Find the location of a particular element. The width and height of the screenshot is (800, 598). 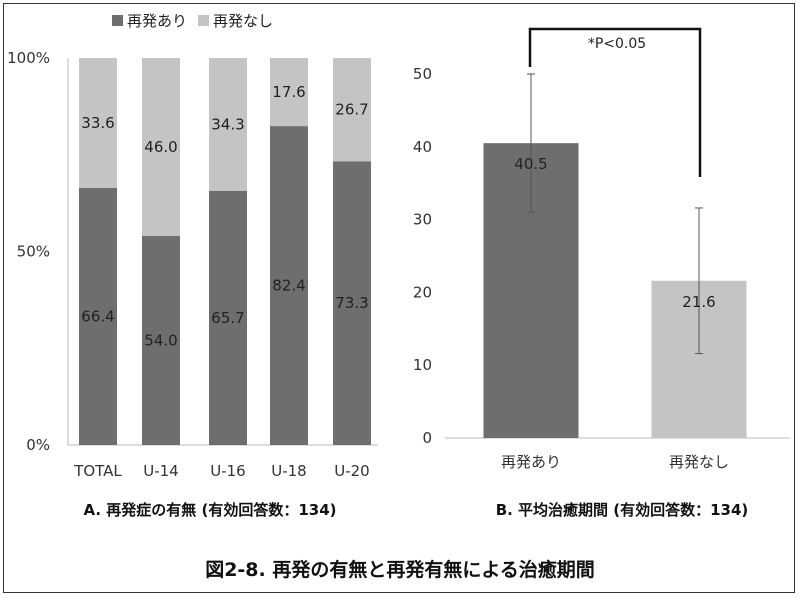

x-tick-label: U-14 is located at coordinates (160, 471).